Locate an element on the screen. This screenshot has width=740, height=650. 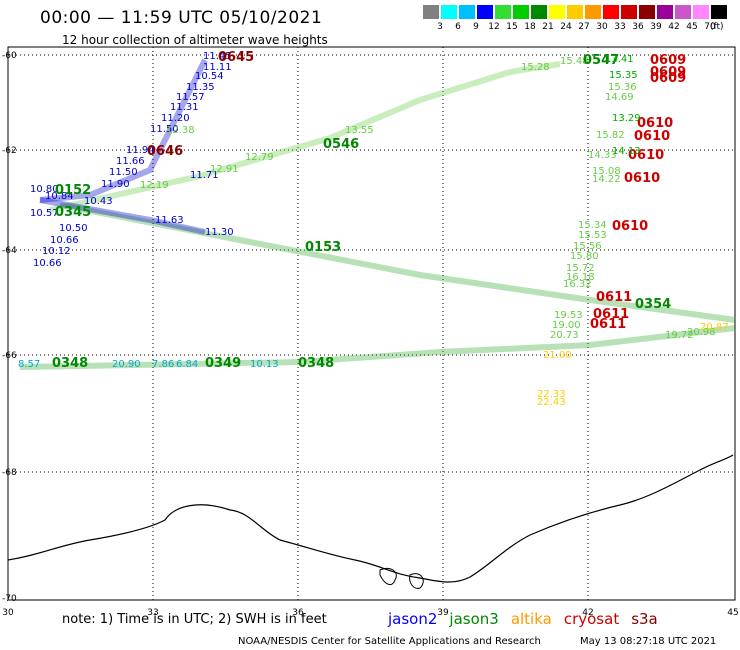
wave-height-label: 10.43 is located at coordinates (98, 201).